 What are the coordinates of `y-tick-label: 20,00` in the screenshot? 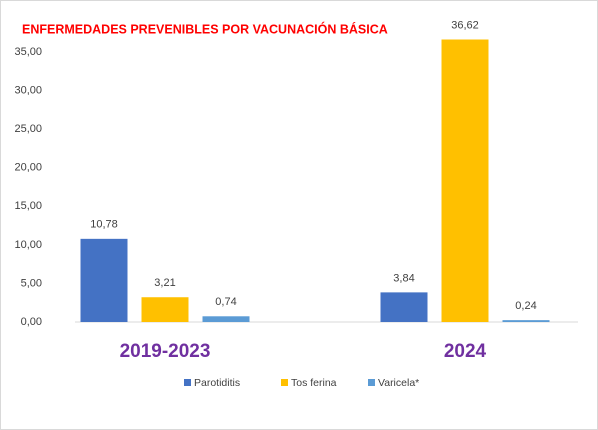 It's located at (28, 168).